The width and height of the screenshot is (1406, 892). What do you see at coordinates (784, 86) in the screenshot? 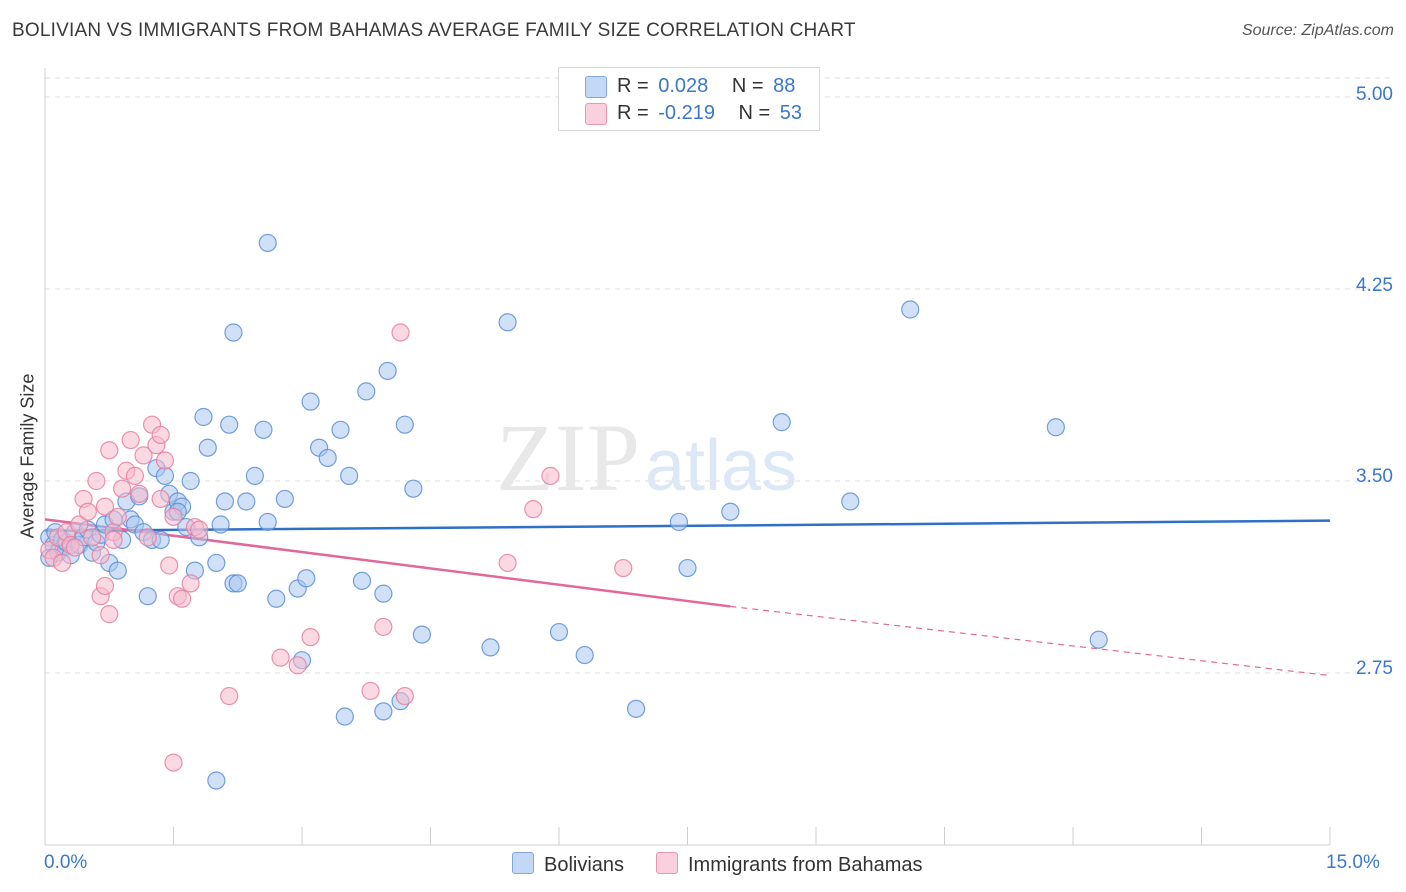
I see `legend-n-value: 88` at bounding box center [784, 86].